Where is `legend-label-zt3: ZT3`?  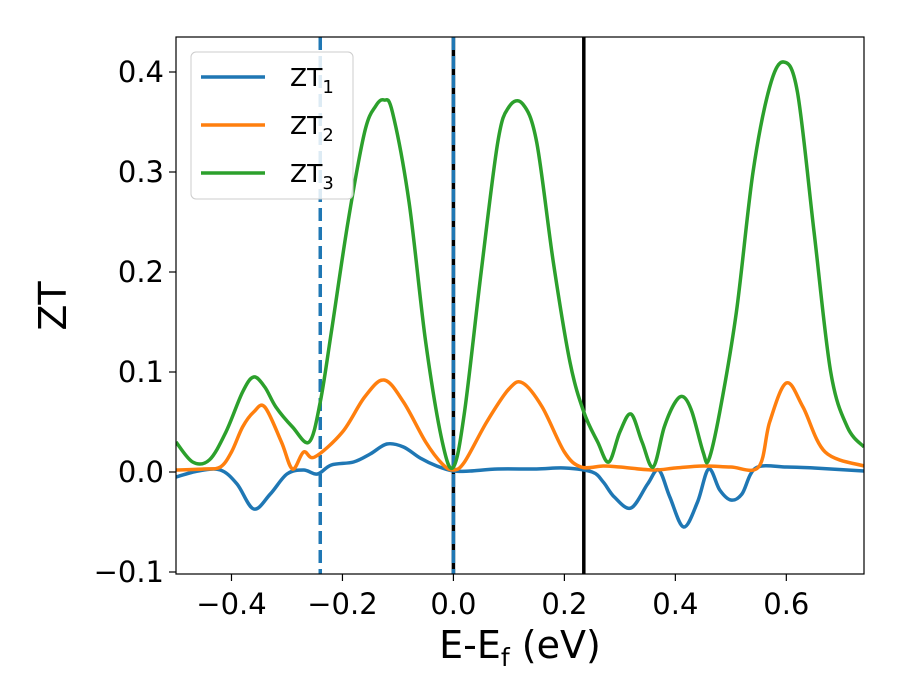
legend-label-zt3: ZT3 is located at coordinates (312, 176).